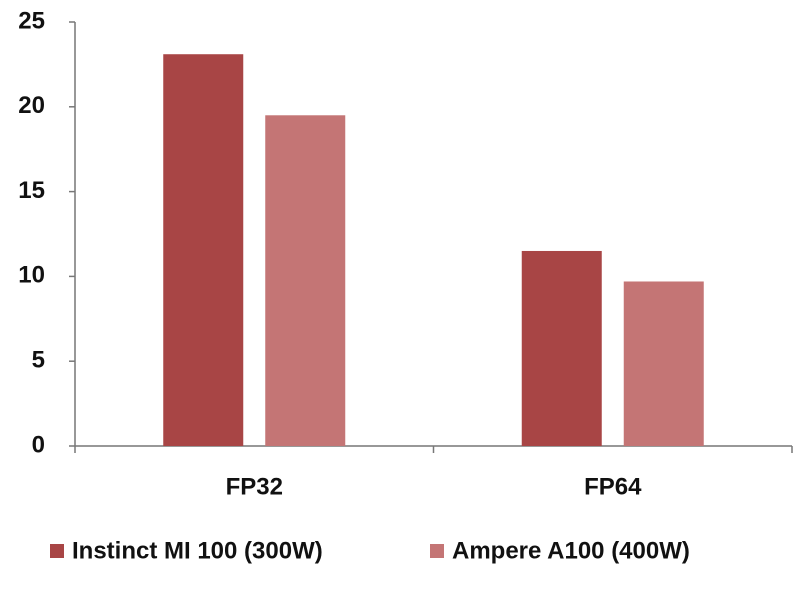  What do you see at coordinates (613, 486) in the screenshot?
I see `x-tick-label: FP64` at bounding box center [613, 486].